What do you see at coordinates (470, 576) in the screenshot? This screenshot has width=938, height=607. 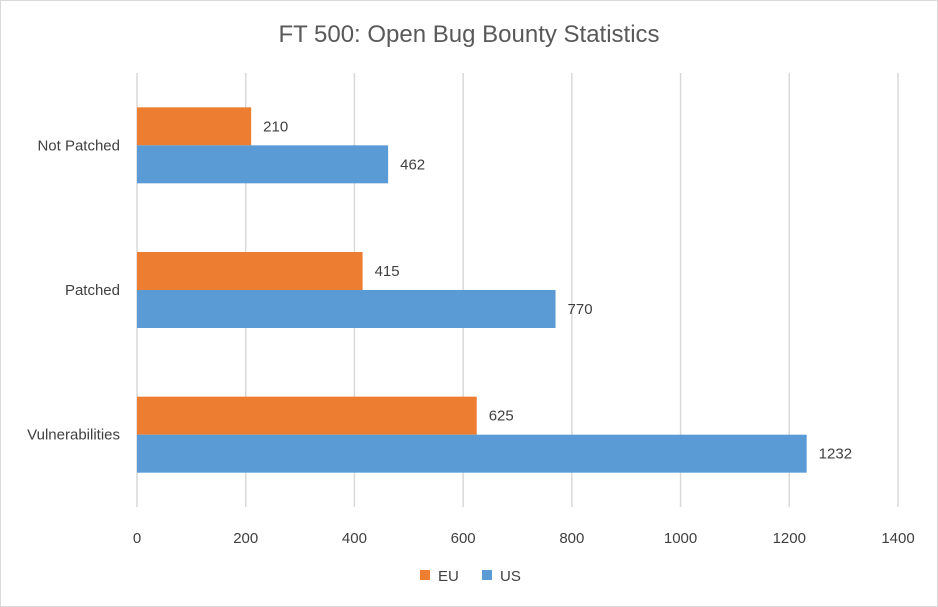 I see `legend: EU US` at bounding box center [470, 576].